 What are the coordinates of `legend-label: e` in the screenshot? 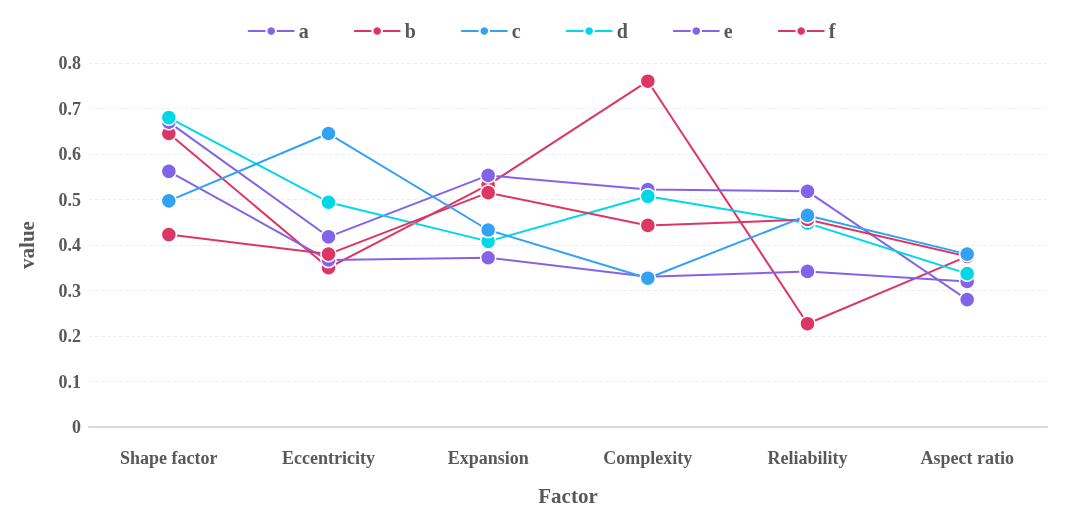 It's located at (728, 31).